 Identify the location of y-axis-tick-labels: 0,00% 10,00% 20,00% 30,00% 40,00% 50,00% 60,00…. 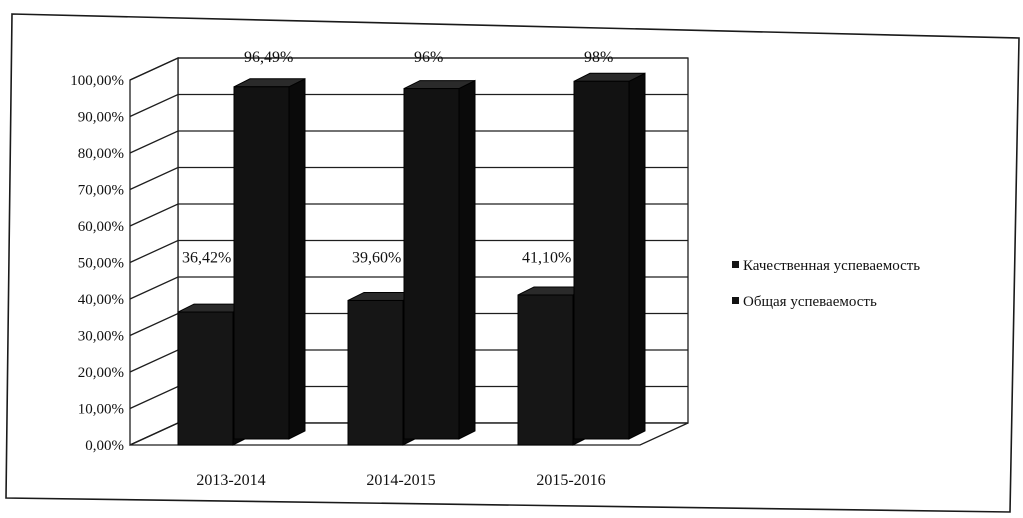
(97, 263).